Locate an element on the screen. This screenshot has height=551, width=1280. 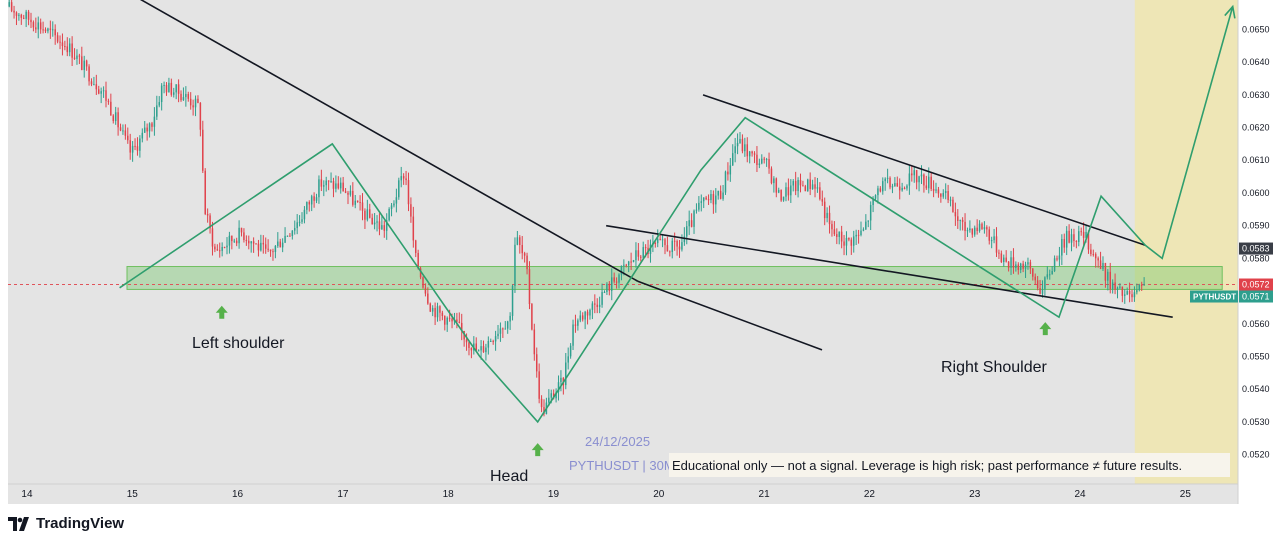
head-label: Head is located at coordinates (509, 476).